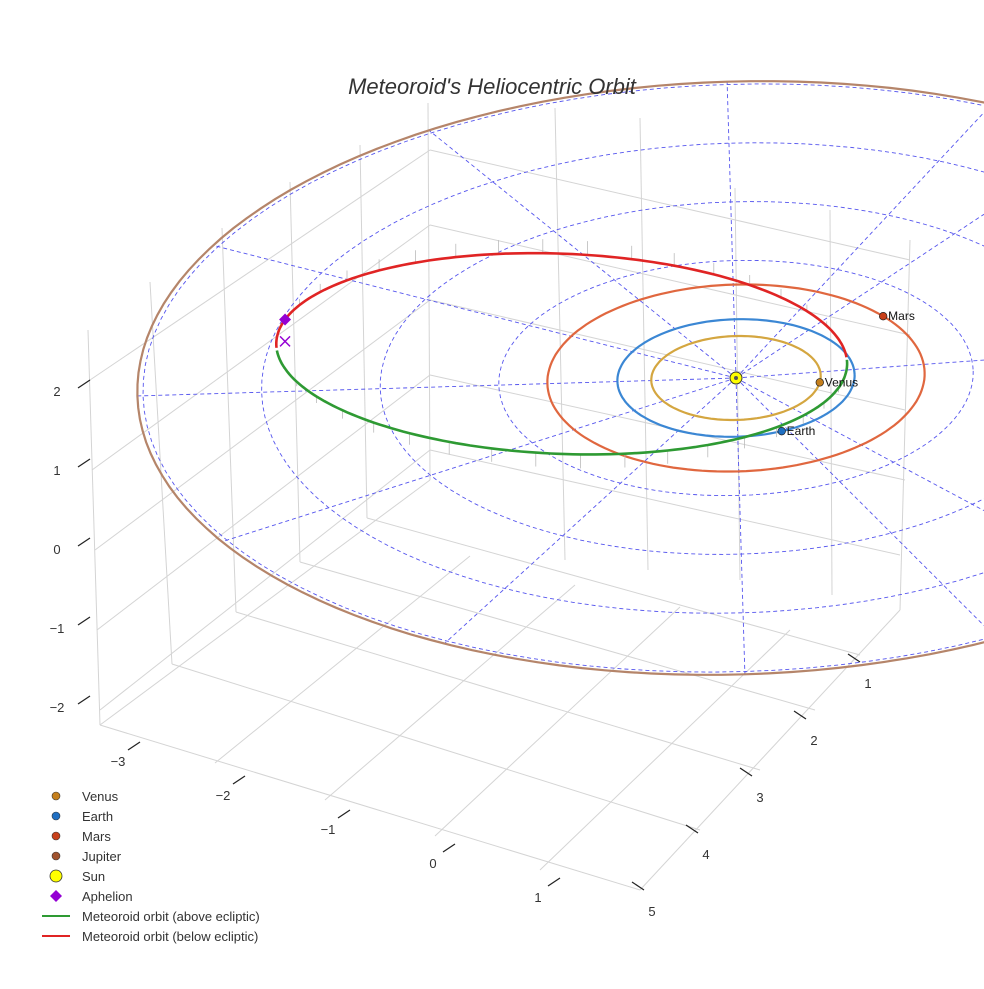 The height and width of the screenshot is (989, 984). What do you see at coordinates (56, 391) in the screenshot?
I see `z-tick-label: 2` at bounding box center [56, 391].